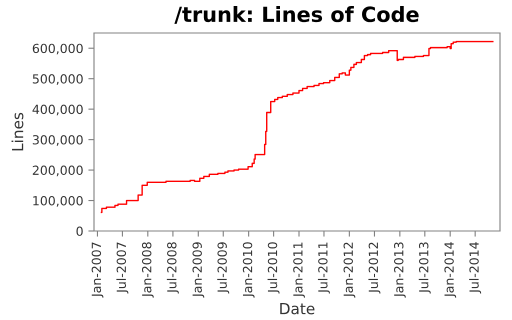 The image size is (512, 320). I want to click on y-tick-label: 400,000, so click(57, 110).